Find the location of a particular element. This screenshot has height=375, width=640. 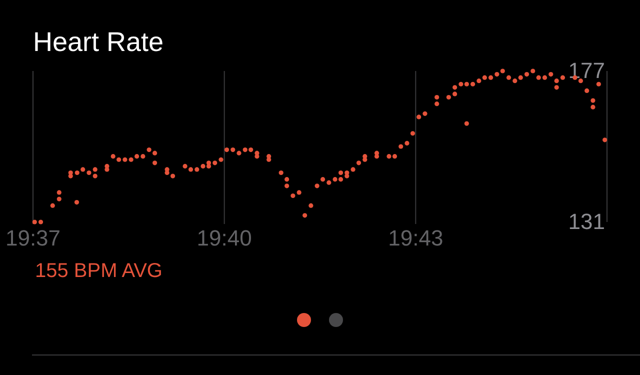

x-tick-label: 19:37 is located at coordinates (33, 238).